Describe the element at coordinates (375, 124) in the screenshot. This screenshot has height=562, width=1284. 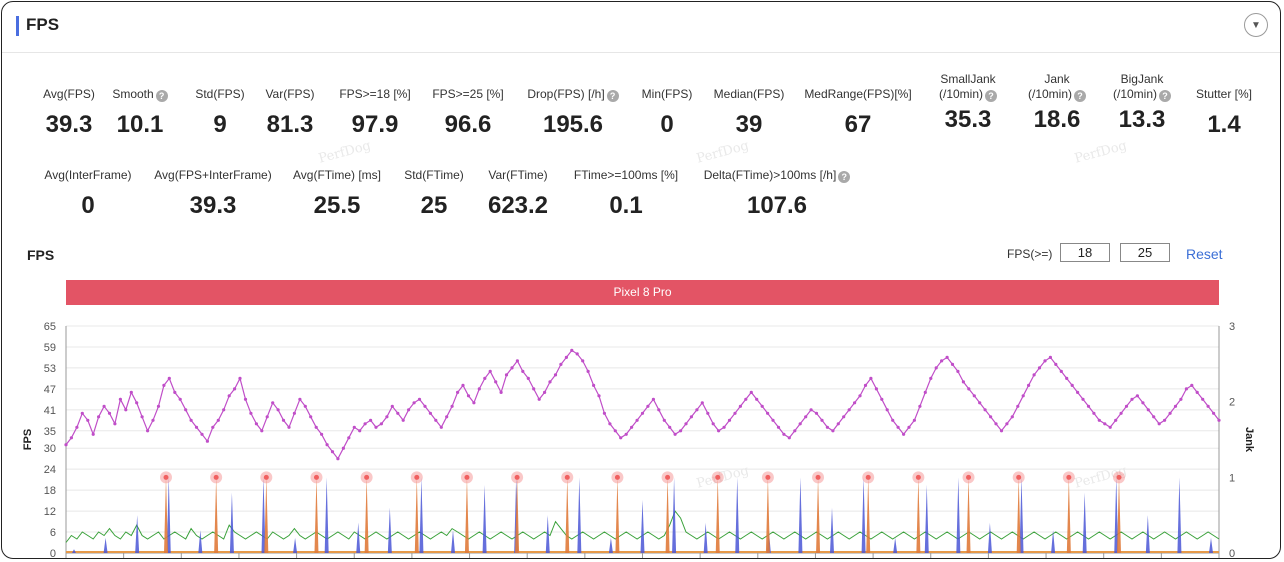
I see `stat-value: 97.9` at that location.